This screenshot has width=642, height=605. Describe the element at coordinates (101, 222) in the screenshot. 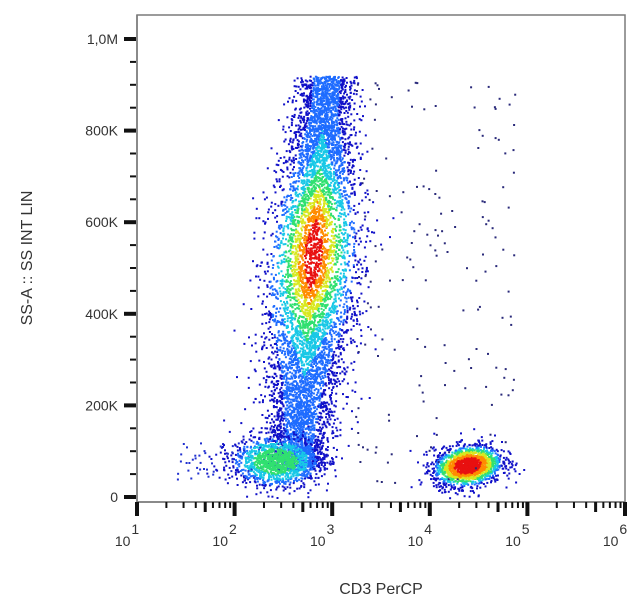

I see `y-tick-label: 600K` at that location.